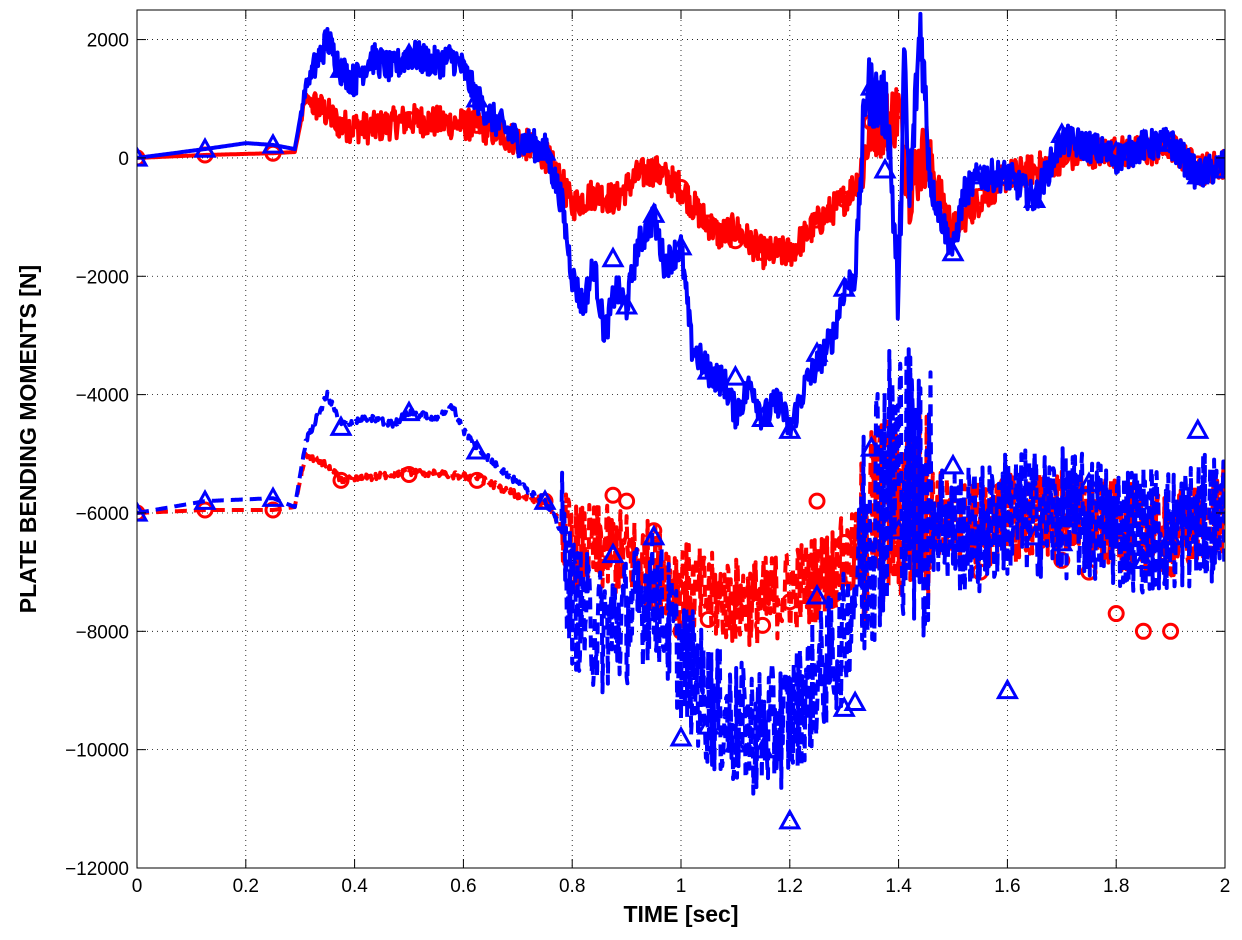  What do you see at coordinates (898, 886) in the screenshot?
I see `x-tick-label: 1.4` at bounding box center [898, 886].